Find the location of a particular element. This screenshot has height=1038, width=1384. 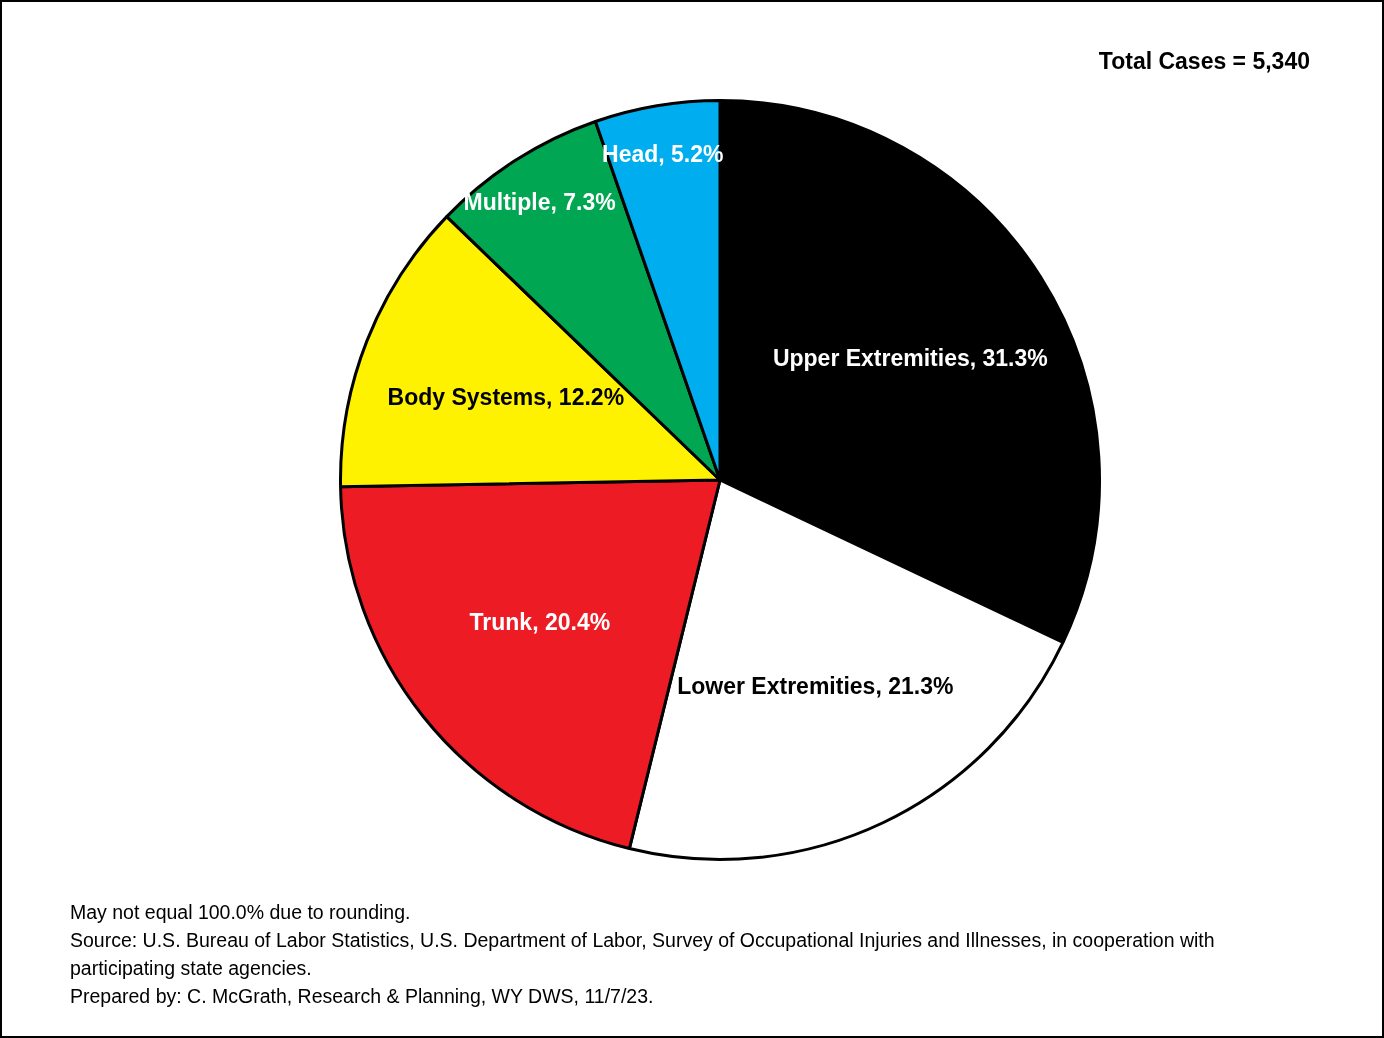

source-note: Source: U.S. Bureau of Labor Statistics, U.S. Department of Labor, Survey of Occupational Injuries and Illnesses, in cooperation with participating state agencies. is located at coordinates (643, 954).